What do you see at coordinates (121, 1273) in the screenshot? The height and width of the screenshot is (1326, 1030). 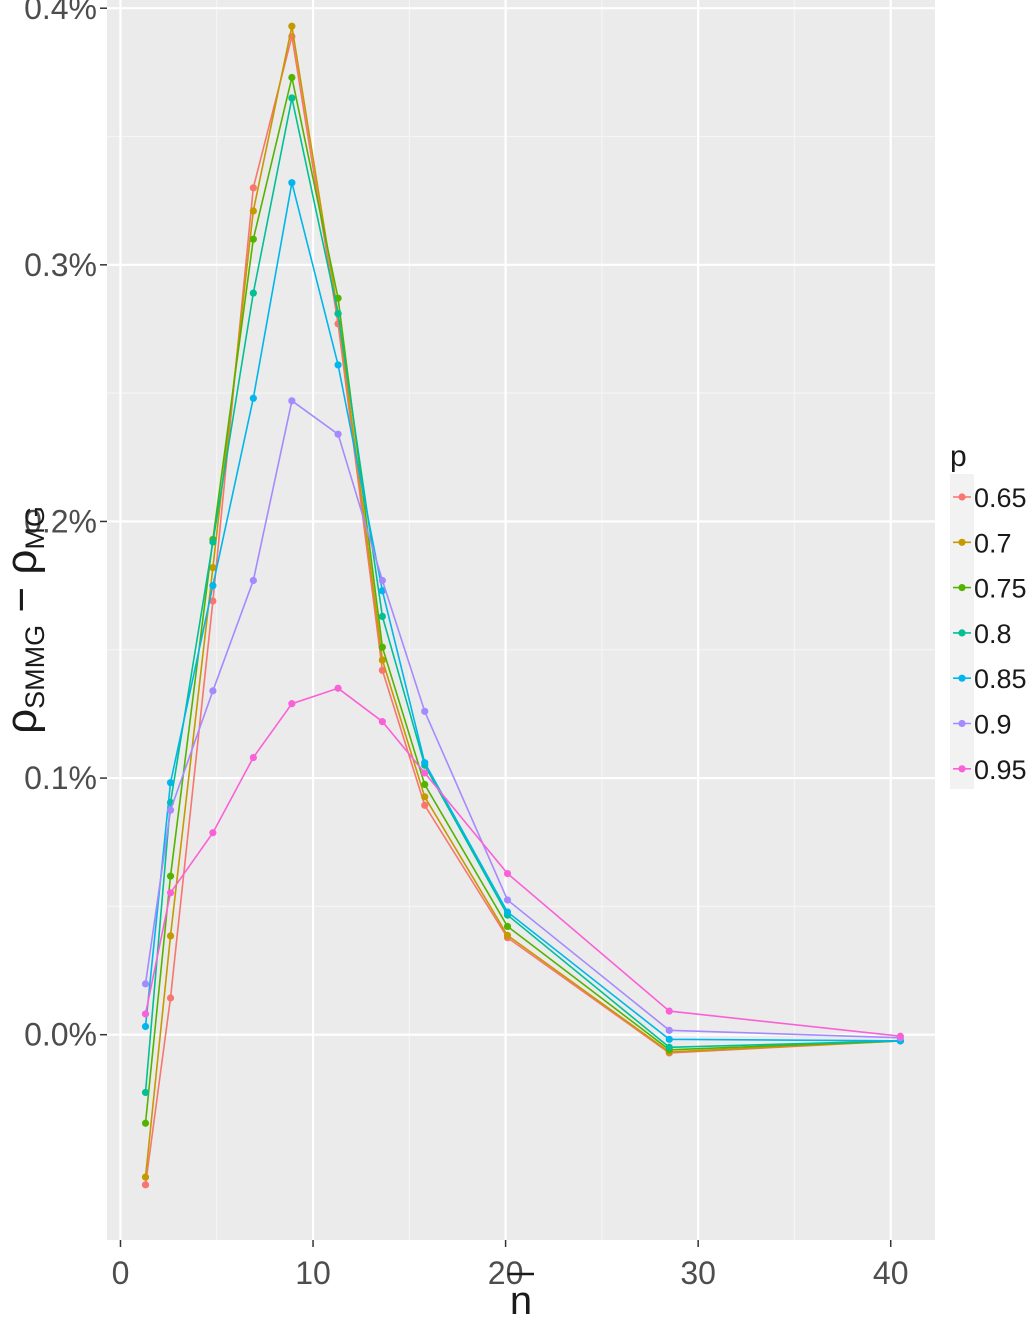 I see `x-tick-label: 0` at bounding box center [121, 1273].